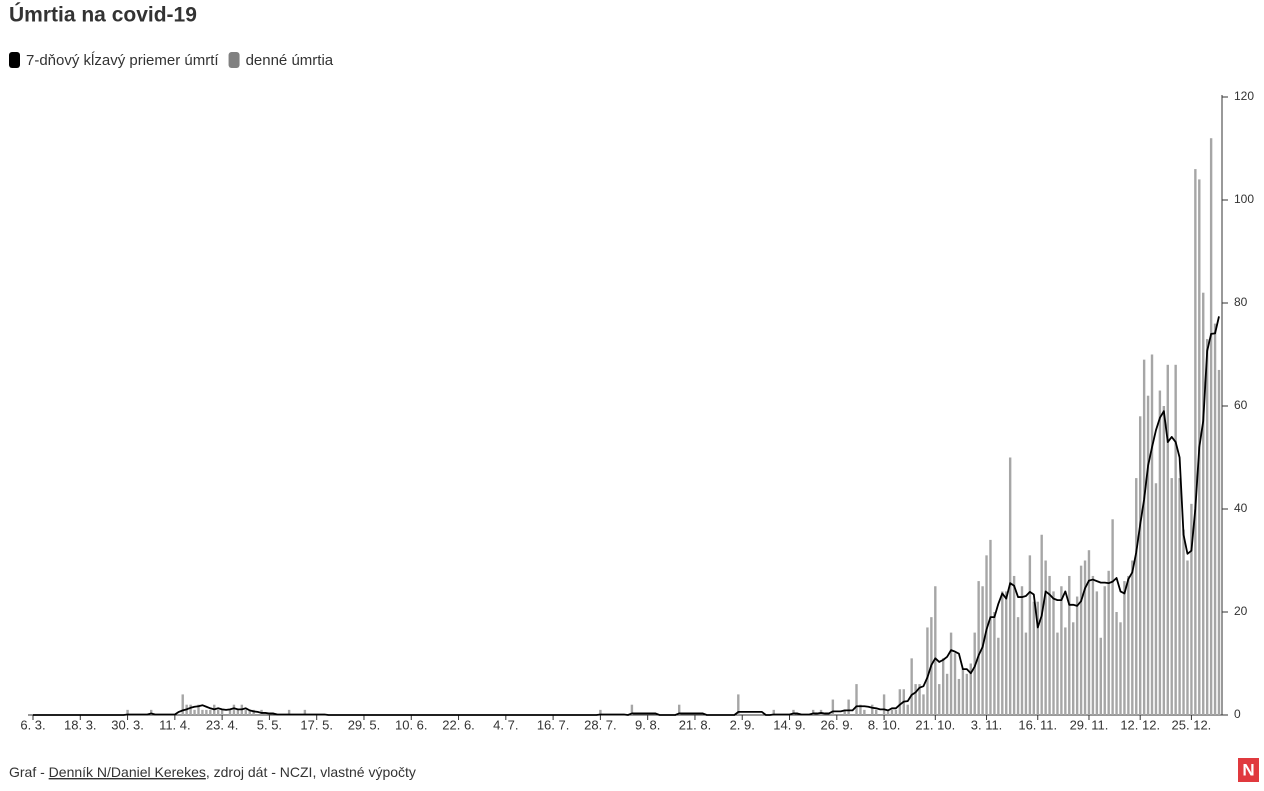 The image size is (1264, 791). What do you see at coordinates (1192, 724) in the screenshot?
I see `x-tick-label: 25. 12.` at bounding box center [1192, 724].